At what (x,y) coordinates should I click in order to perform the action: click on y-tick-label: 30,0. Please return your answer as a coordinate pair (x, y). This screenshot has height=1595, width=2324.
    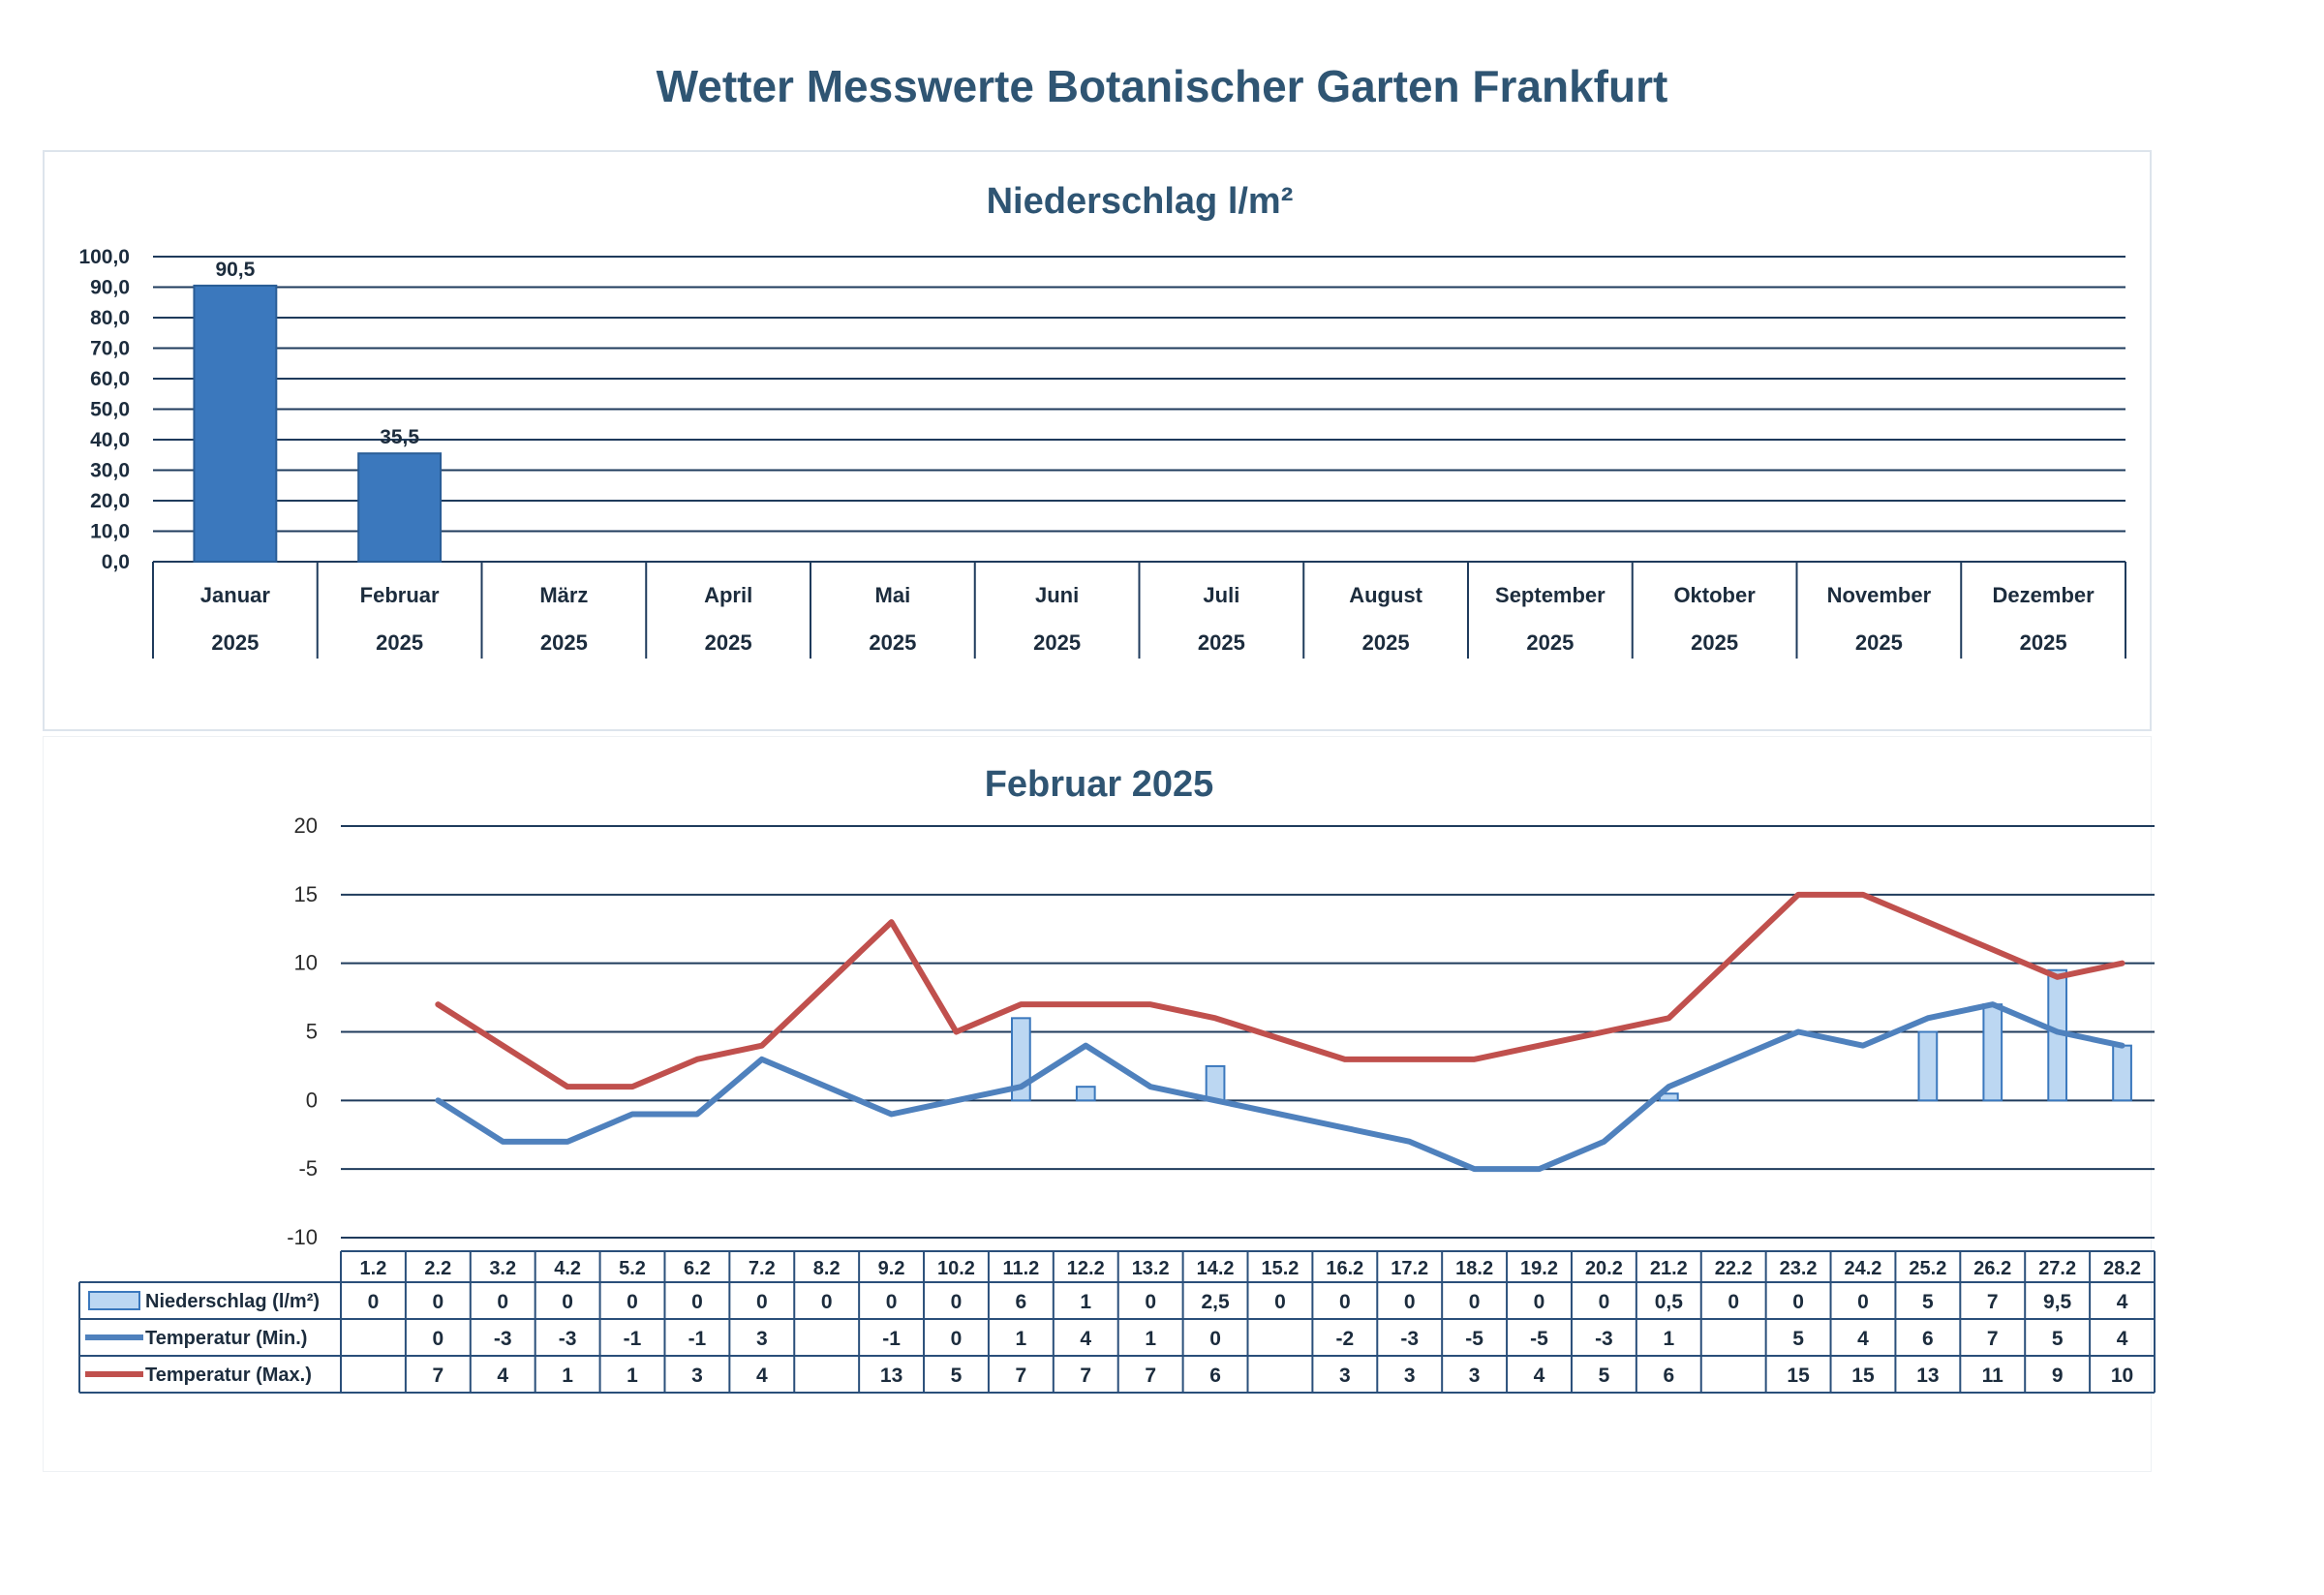
    Looking at the image, I should click on (110, 471).